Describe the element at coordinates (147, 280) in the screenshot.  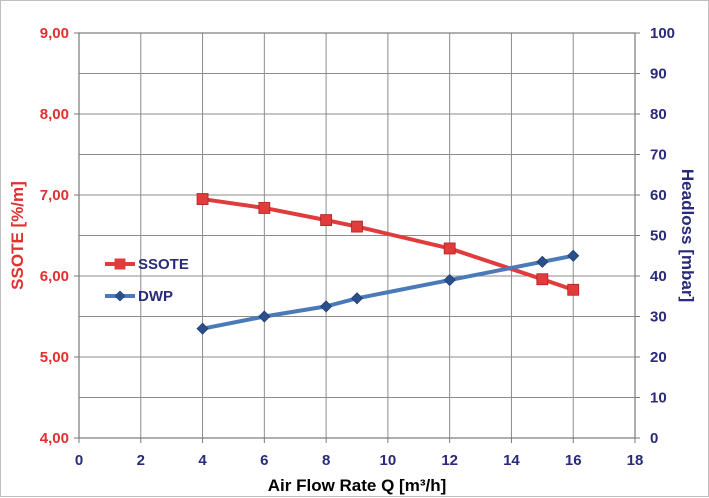
I see `legend: SSOTE DWP` at that location.